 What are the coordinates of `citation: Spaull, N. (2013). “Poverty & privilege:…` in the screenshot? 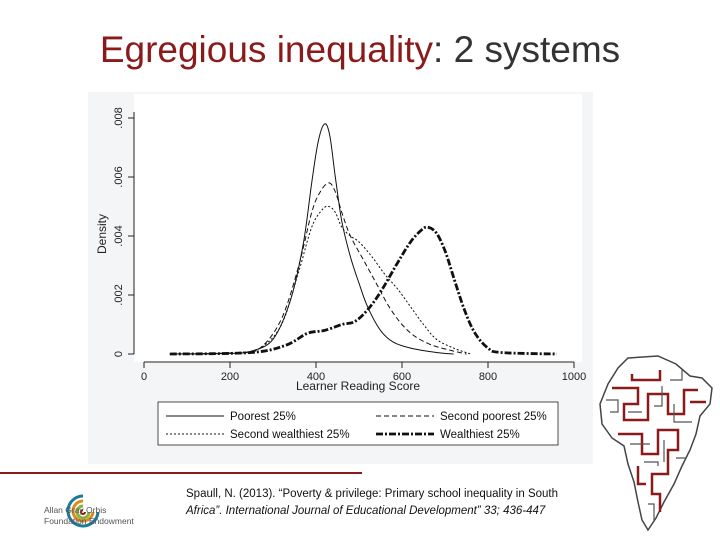 It's located at (406, 503).